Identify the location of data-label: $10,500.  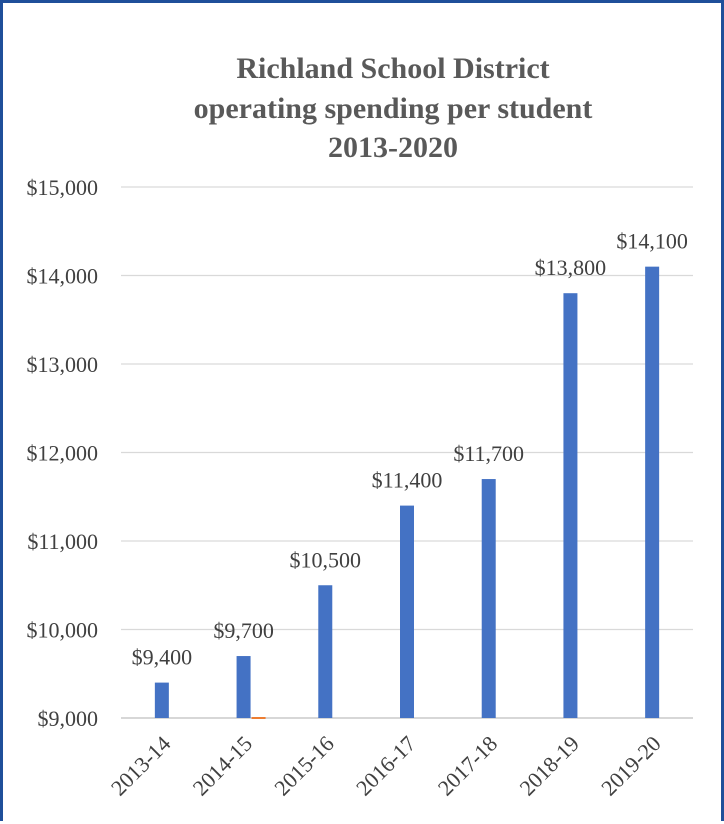
(326, 559).